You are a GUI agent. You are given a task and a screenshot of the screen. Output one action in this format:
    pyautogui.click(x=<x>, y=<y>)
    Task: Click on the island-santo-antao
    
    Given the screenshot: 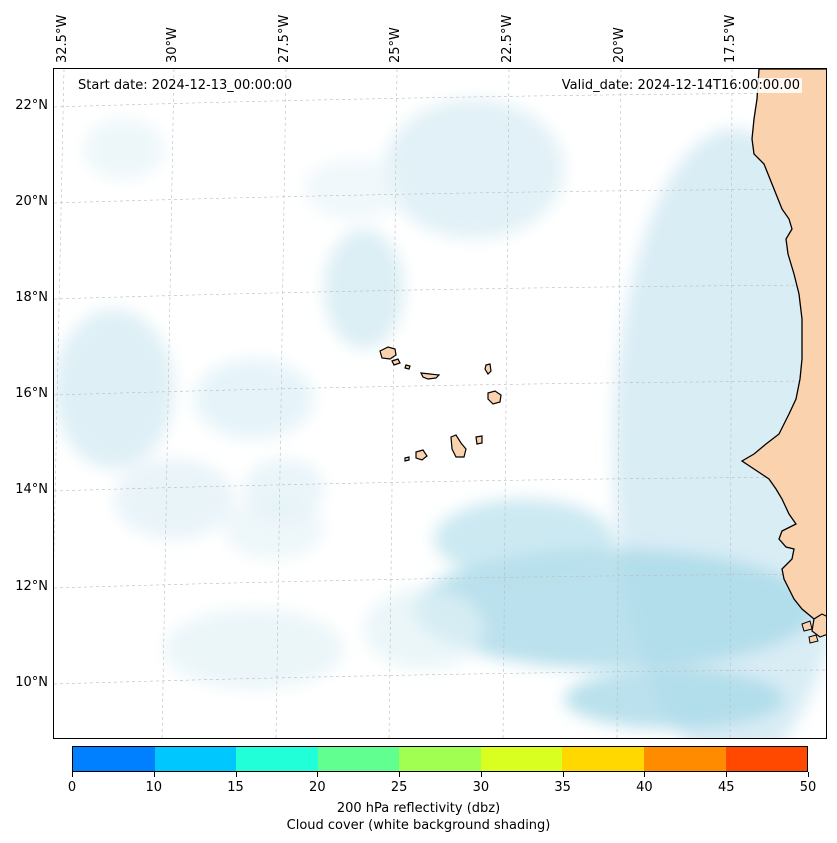 What is the action you would take?
    pyautogui.click(x=388, y=353)
    